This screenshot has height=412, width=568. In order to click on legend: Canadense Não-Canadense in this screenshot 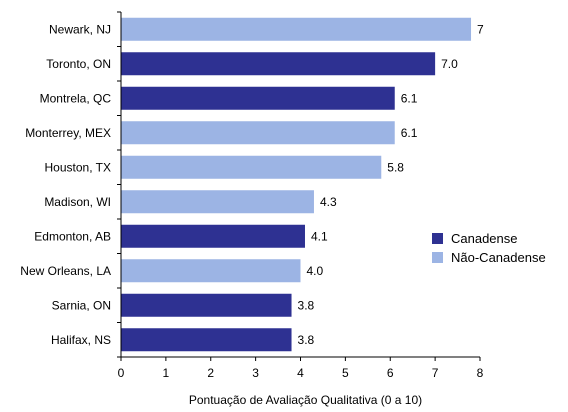, I will do `click(489, 248)`.